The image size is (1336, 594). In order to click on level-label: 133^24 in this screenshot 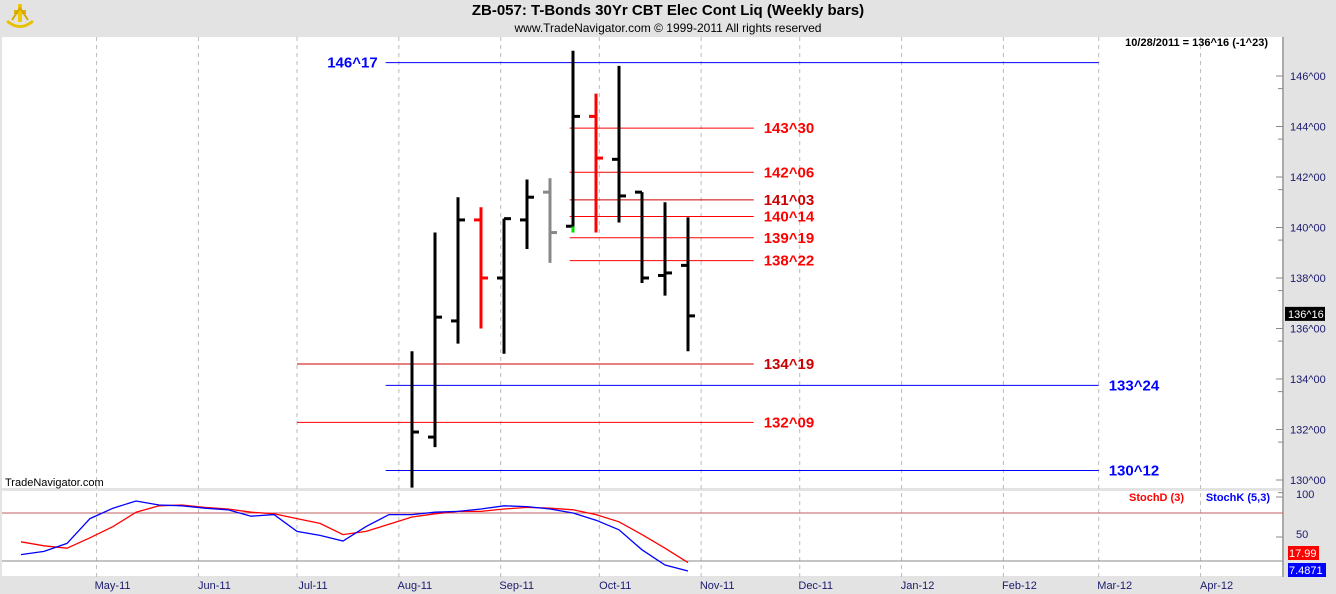, I will do `click(1134, 385)`.